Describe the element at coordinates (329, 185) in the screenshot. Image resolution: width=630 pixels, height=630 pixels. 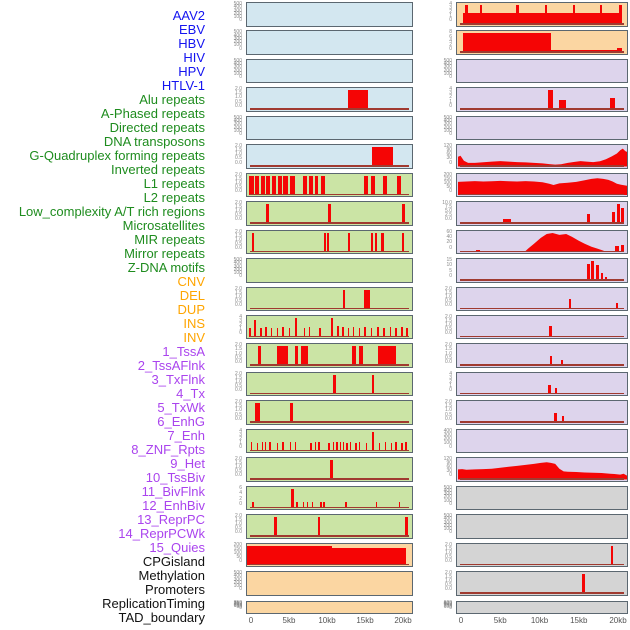
I see `track-panel-Alu repeats` at that location.